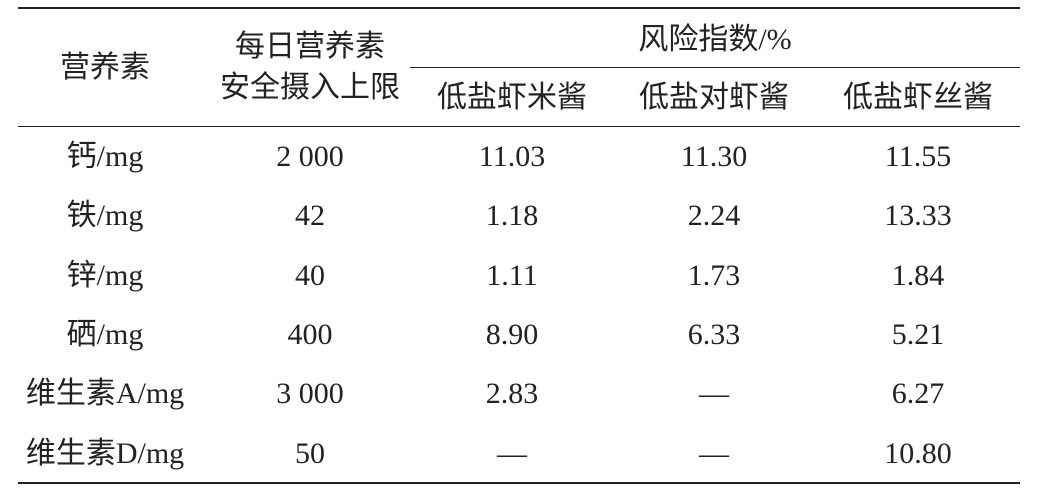 This screenshot has height=494, width=1037. Describe the element at coordinates (310, 275) in the screenshot. I see `cell-value: 40` at that location.